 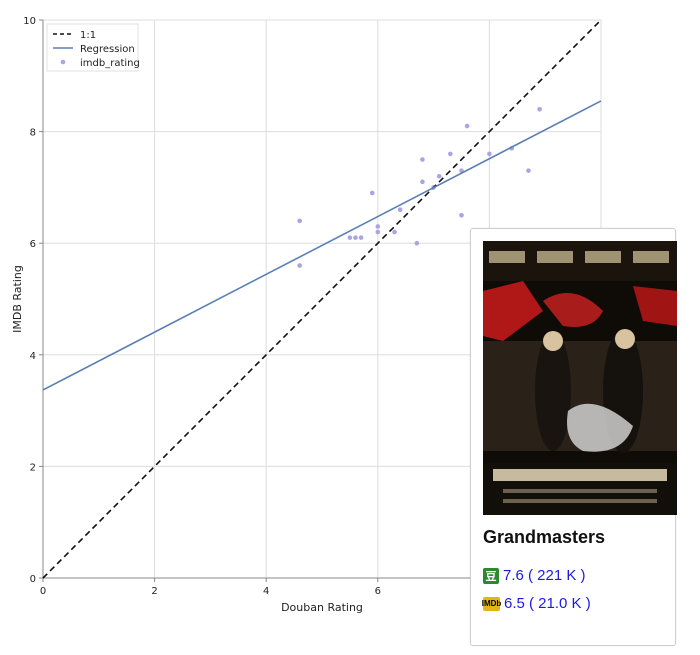 I want to click on x-tick-label: 6, so click(x=378, y=591).